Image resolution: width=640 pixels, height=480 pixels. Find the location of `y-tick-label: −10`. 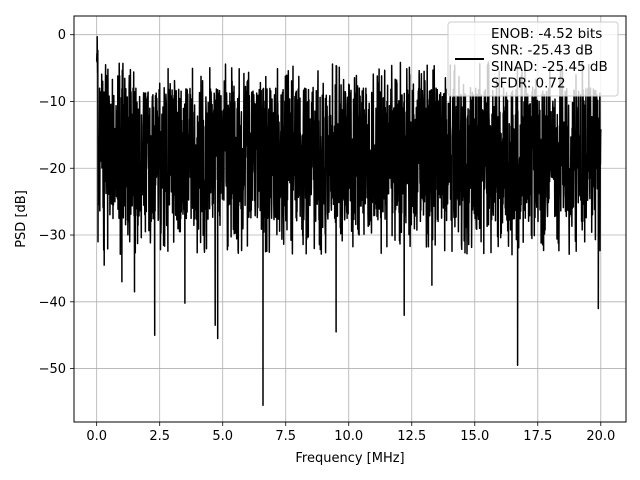

y-tick-label: −10 is located at coordinates (52, 102).